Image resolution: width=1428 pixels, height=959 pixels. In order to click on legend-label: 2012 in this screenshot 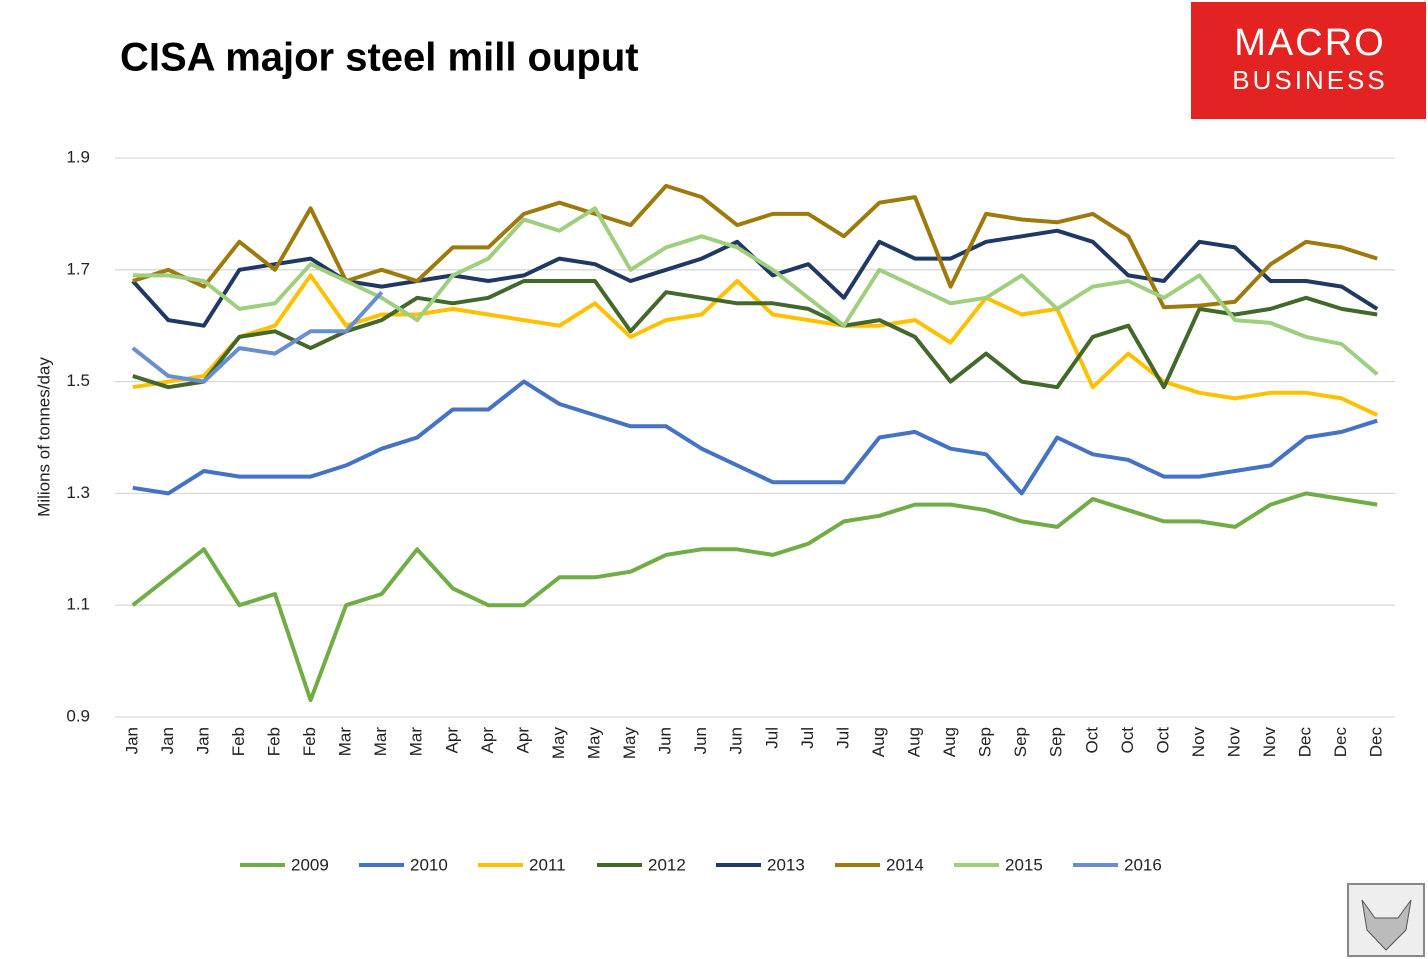, I will do `click(667, 864)`.